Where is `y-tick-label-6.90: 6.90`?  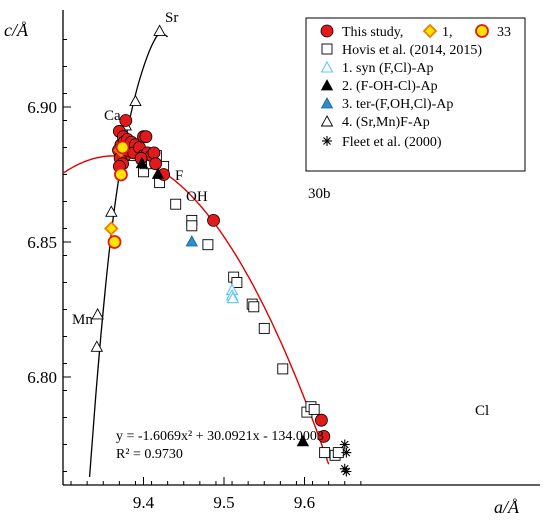
y-tick-label-6.90: 6.90 is located at coordinates (42, 107).